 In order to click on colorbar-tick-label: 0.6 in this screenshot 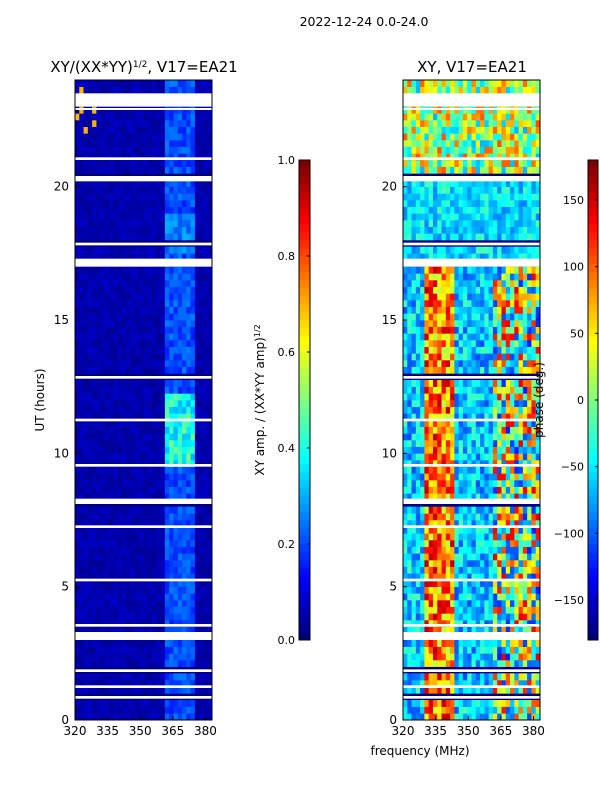, I will do `click(287, 352)`.